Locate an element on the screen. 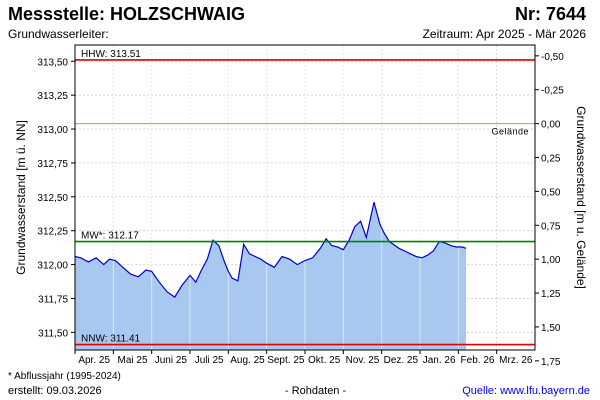 The image size is (600, 400). y2-tick-label: 0,25 is located at coordinates (551, 159).